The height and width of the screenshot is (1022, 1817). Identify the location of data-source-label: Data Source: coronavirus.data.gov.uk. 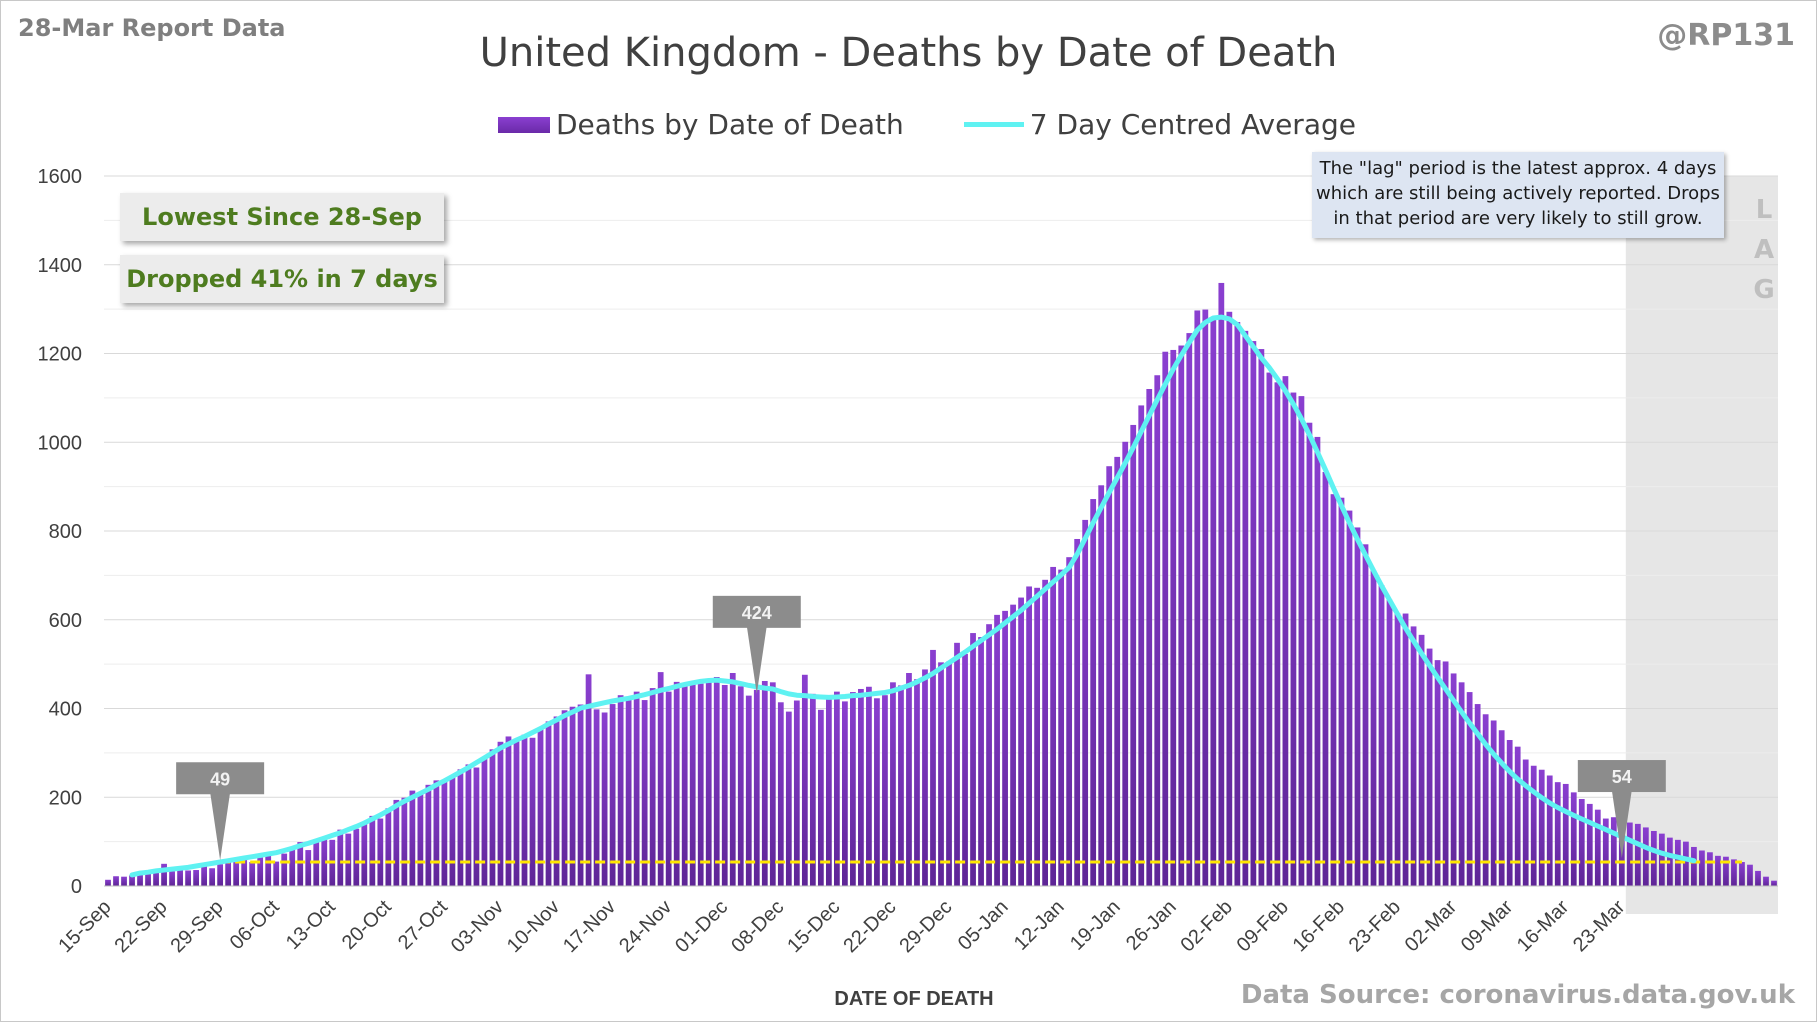
(1517, 995).